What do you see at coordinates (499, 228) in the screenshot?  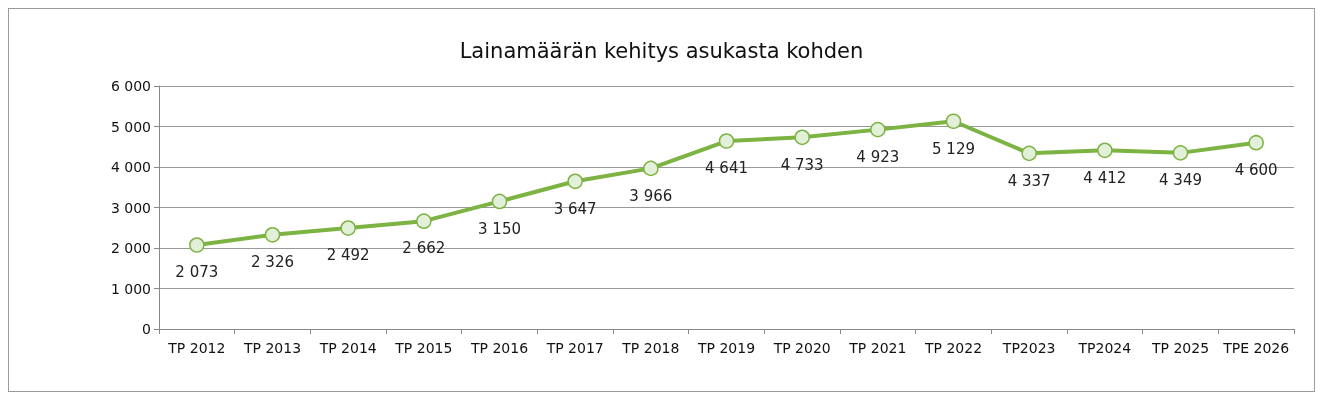 I see `data-label: 3 150` at bounding box center [499, 228].